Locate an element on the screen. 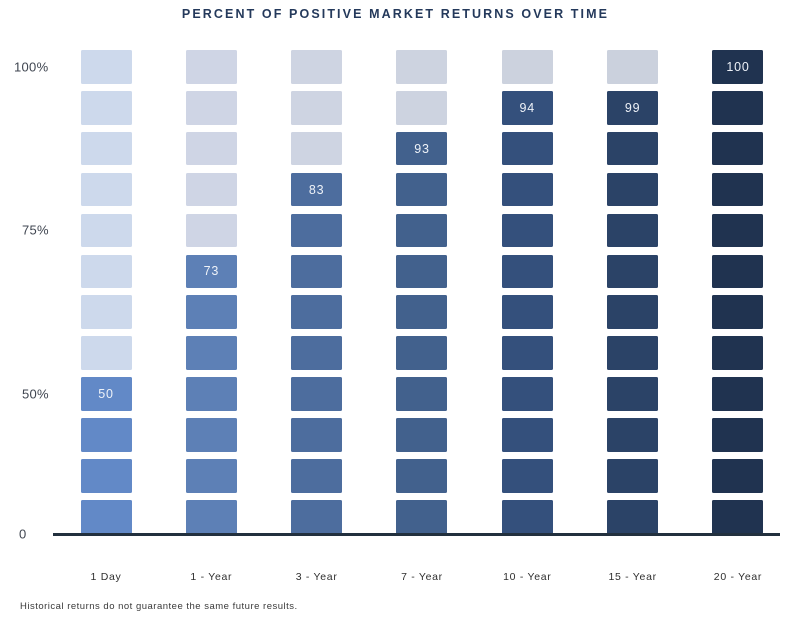 Image resolution: width=791 pixels, height=623 pixels. bar-column-1-year: 73 is located at coordinates (211, 292).